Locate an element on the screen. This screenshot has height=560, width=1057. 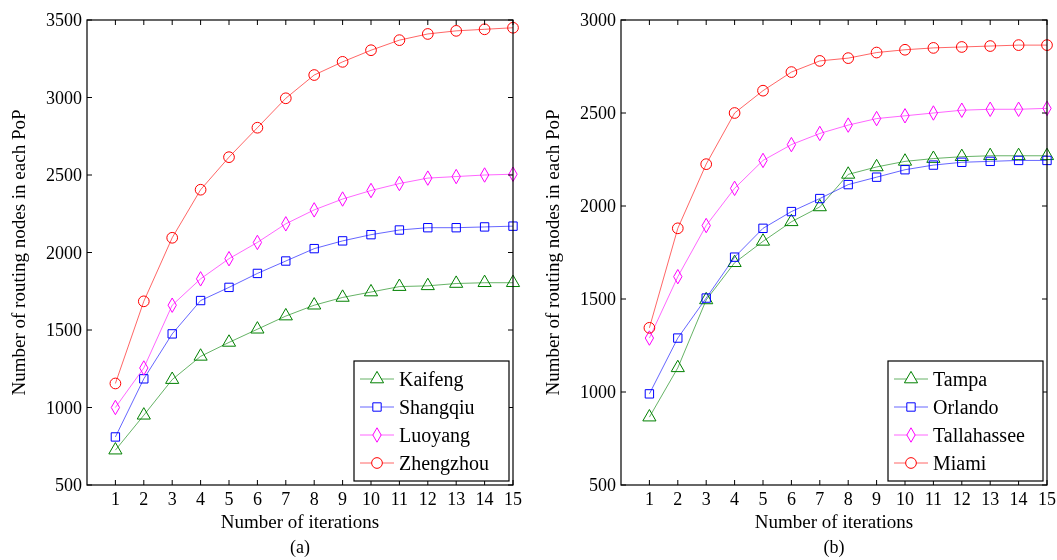
legend-label: Orlando is located at coordinates (966, 407).